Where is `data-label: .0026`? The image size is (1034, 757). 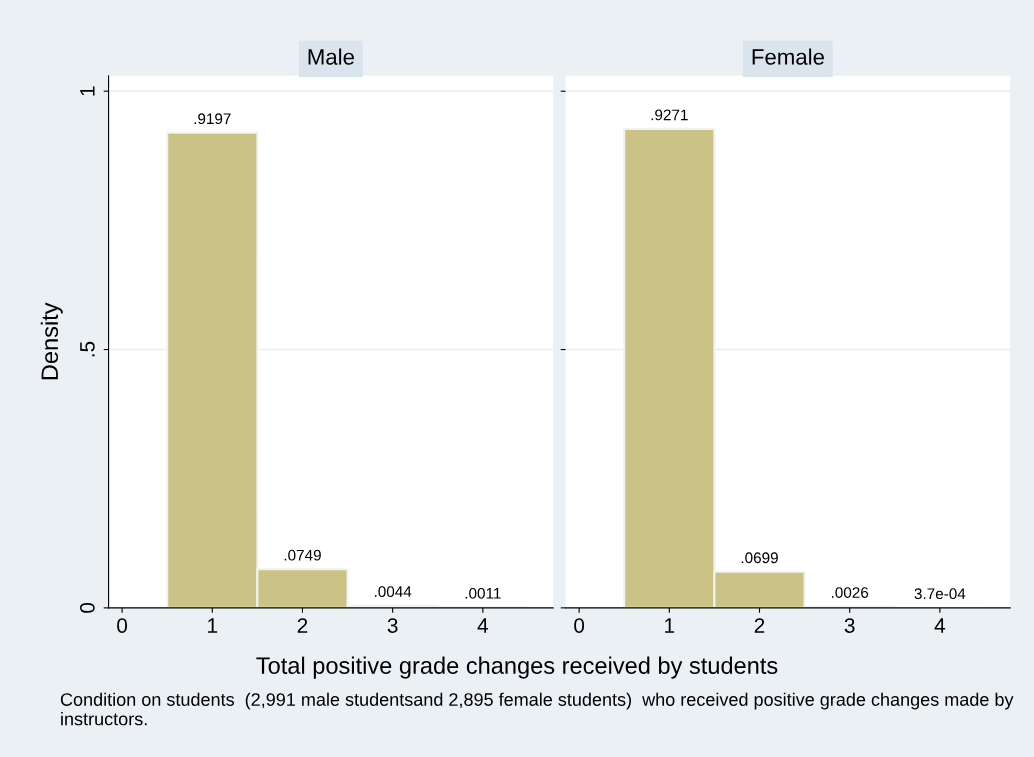 data-label: .0026 is located at coordinates (850, 592).